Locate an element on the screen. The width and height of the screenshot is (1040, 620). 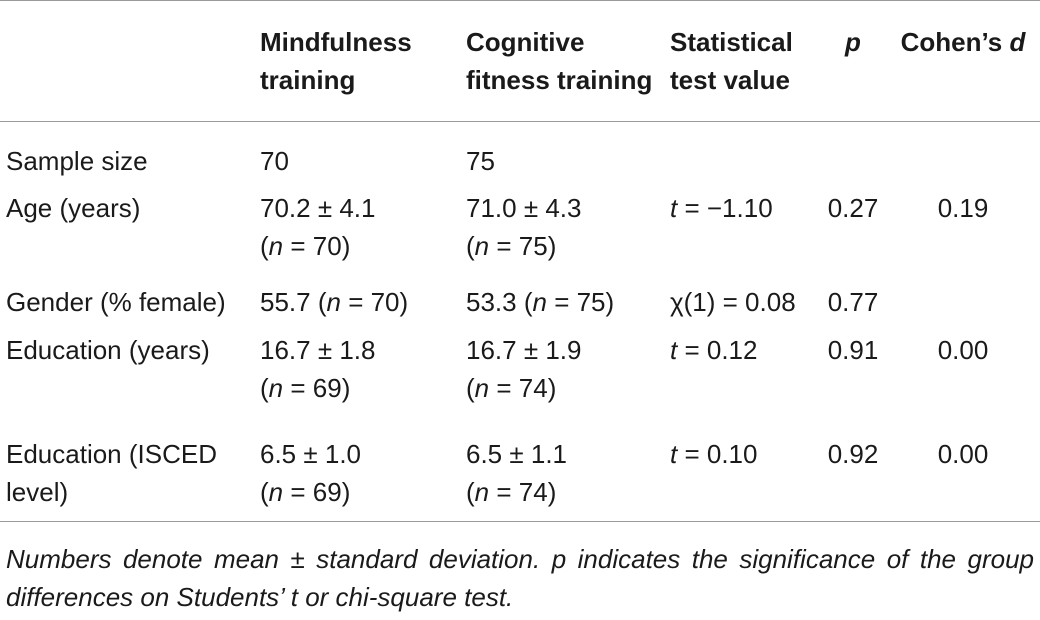
row-label: Education (years) is located at coordinates (108, 350).